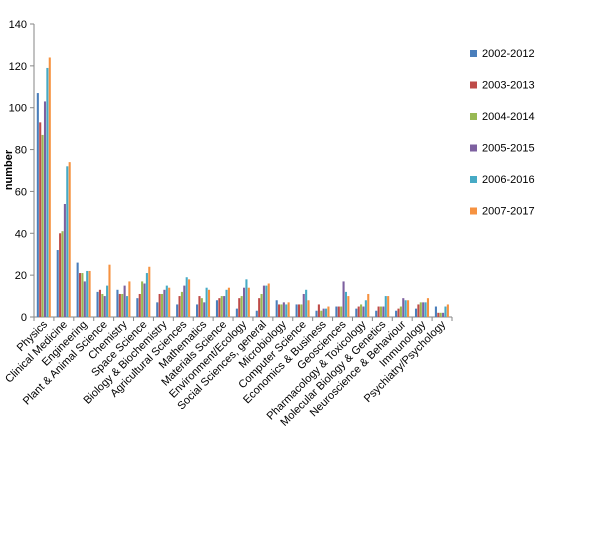  I want to click on y-tick-label: 80, so click(21, 151).